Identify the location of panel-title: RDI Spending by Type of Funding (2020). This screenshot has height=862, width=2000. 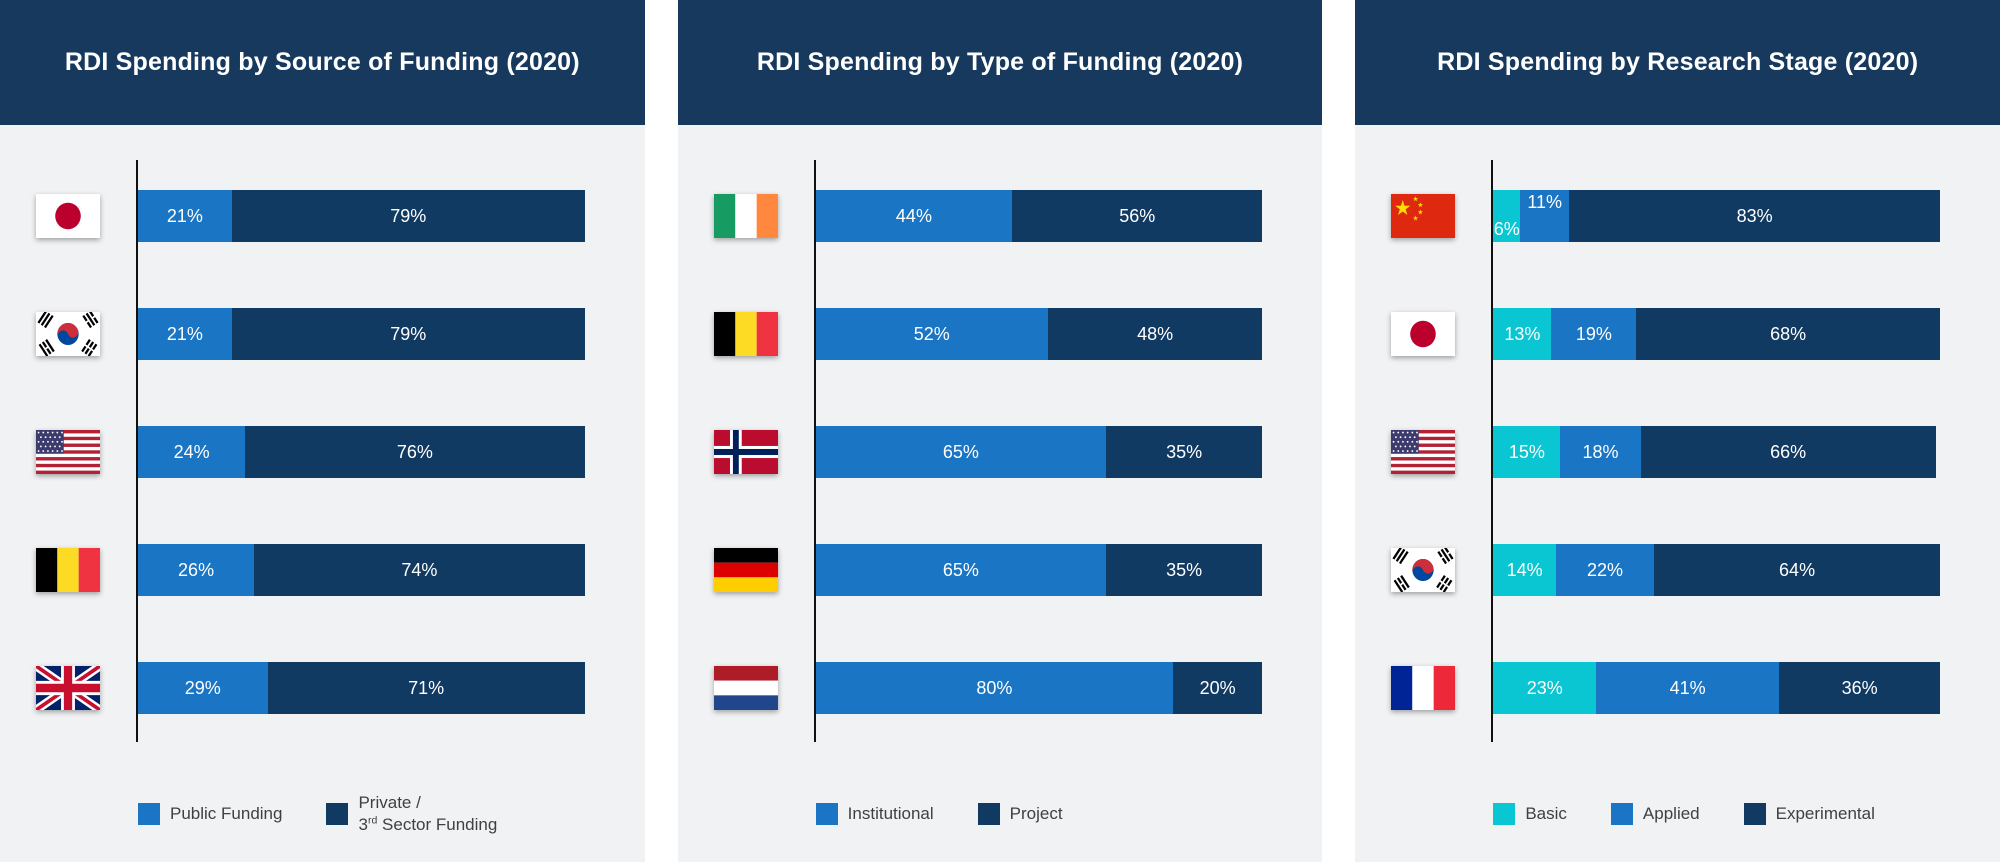
(1000, 62).